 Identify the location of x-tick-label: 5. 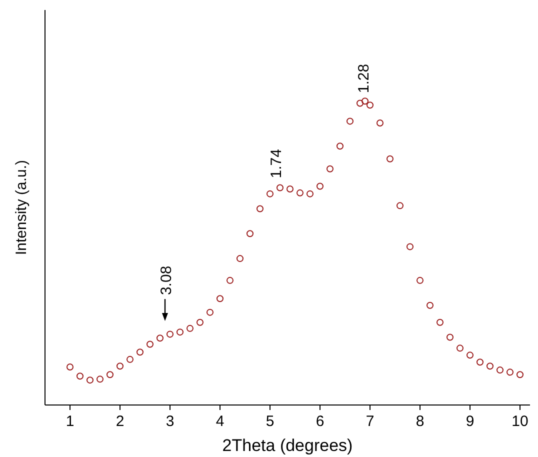
(270, 421).